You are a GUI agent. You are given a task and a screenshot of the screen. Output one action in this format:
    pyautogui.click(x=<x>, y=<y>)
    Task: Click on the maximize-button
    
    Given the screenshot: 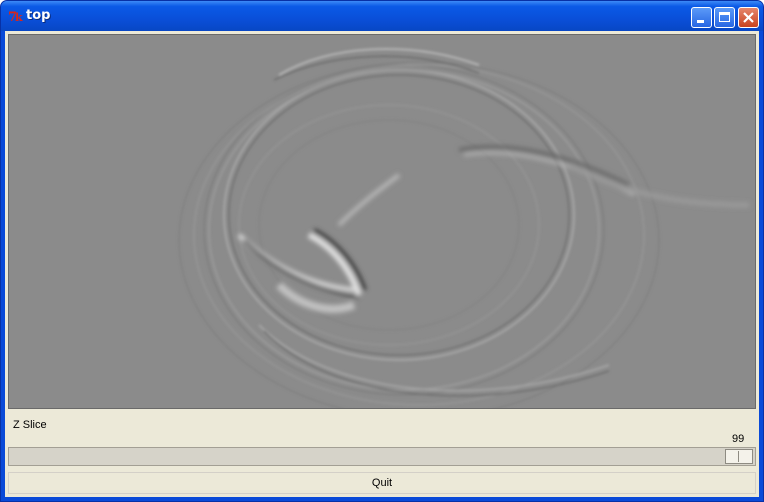 What is the action you would take?
    pyautogui.click(x=724, y=17)
    